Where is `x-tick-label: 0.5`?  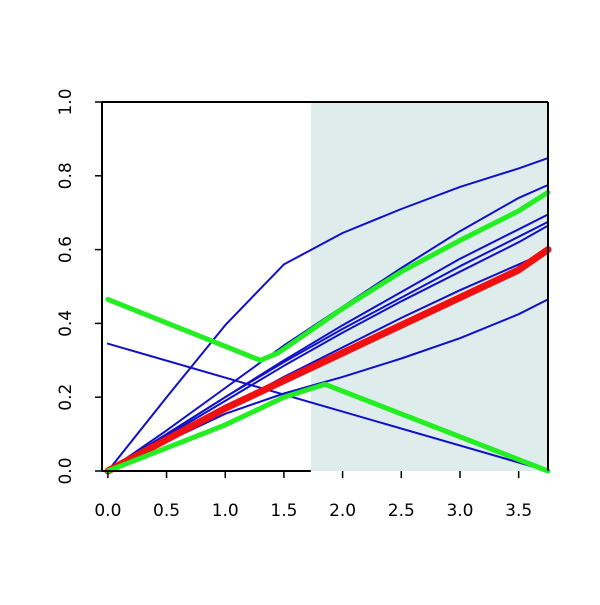
x-tick-label: 0.5 is located at coordinates (166, 511).